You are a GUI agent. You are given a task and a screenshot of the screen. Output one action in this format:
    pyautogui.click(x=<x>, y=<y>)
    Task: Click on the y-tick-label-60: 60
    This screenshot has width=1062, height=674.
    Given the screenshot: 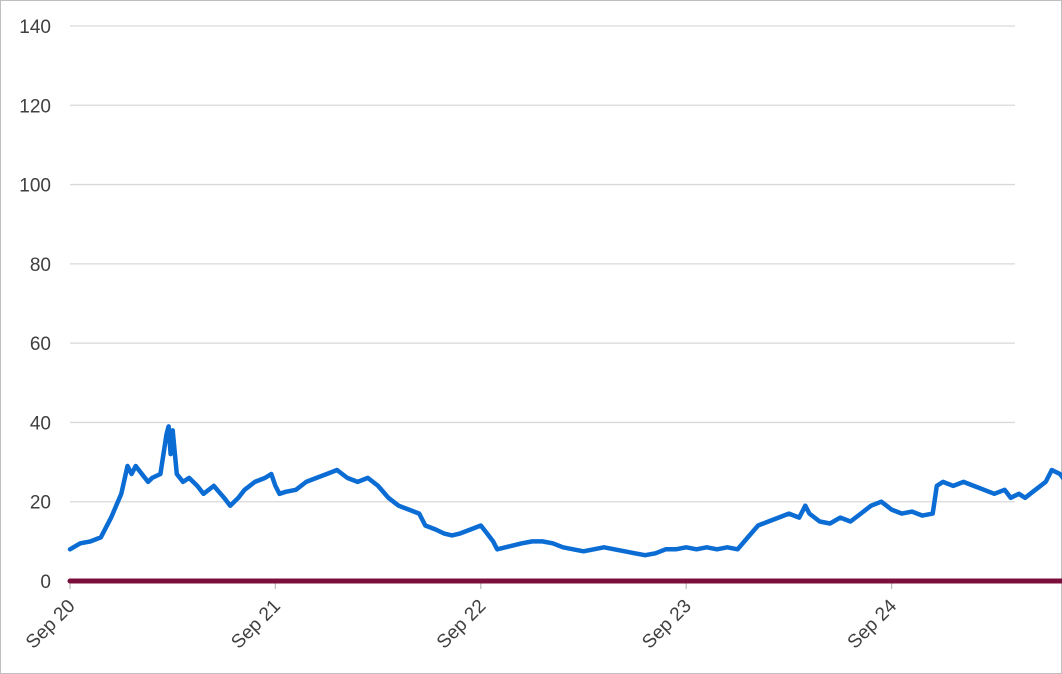 What is the action you would take?
    pyautogui.click(x=40, y=344)
    